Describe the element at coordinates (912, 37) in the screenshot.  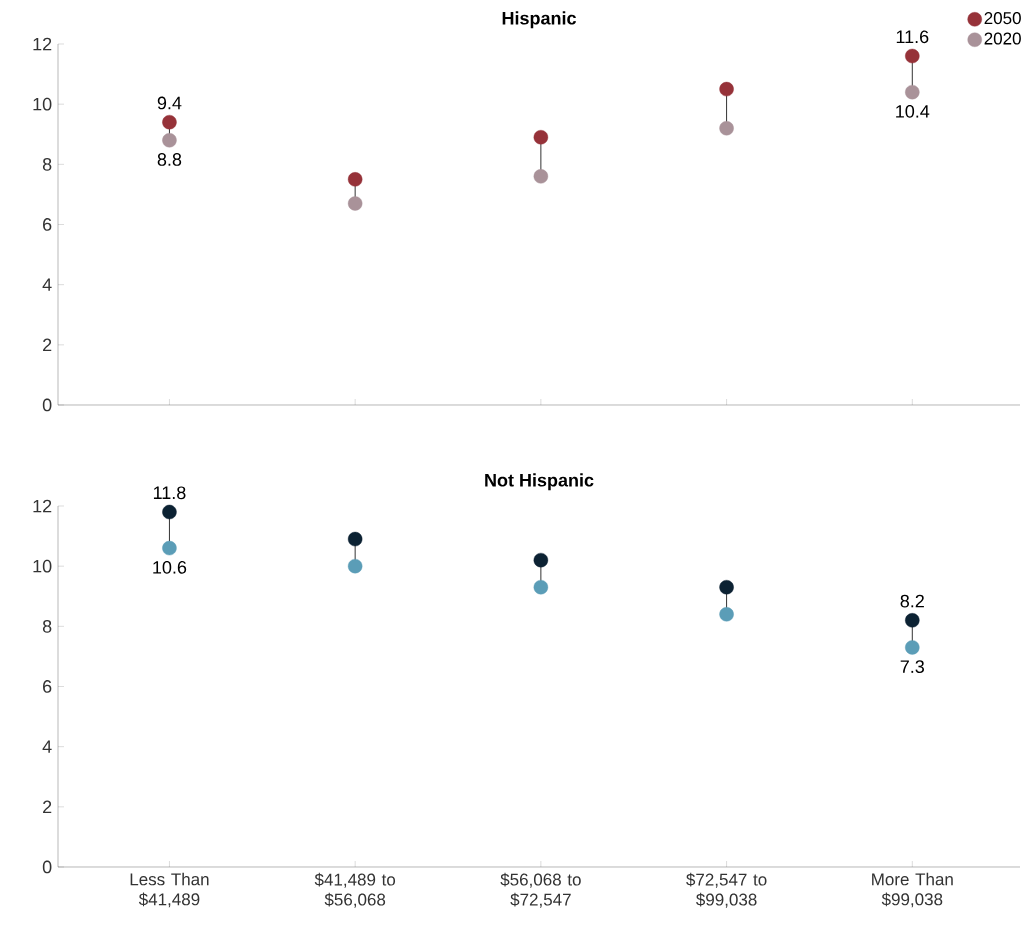
I see `data-label: 11.6` at that location.